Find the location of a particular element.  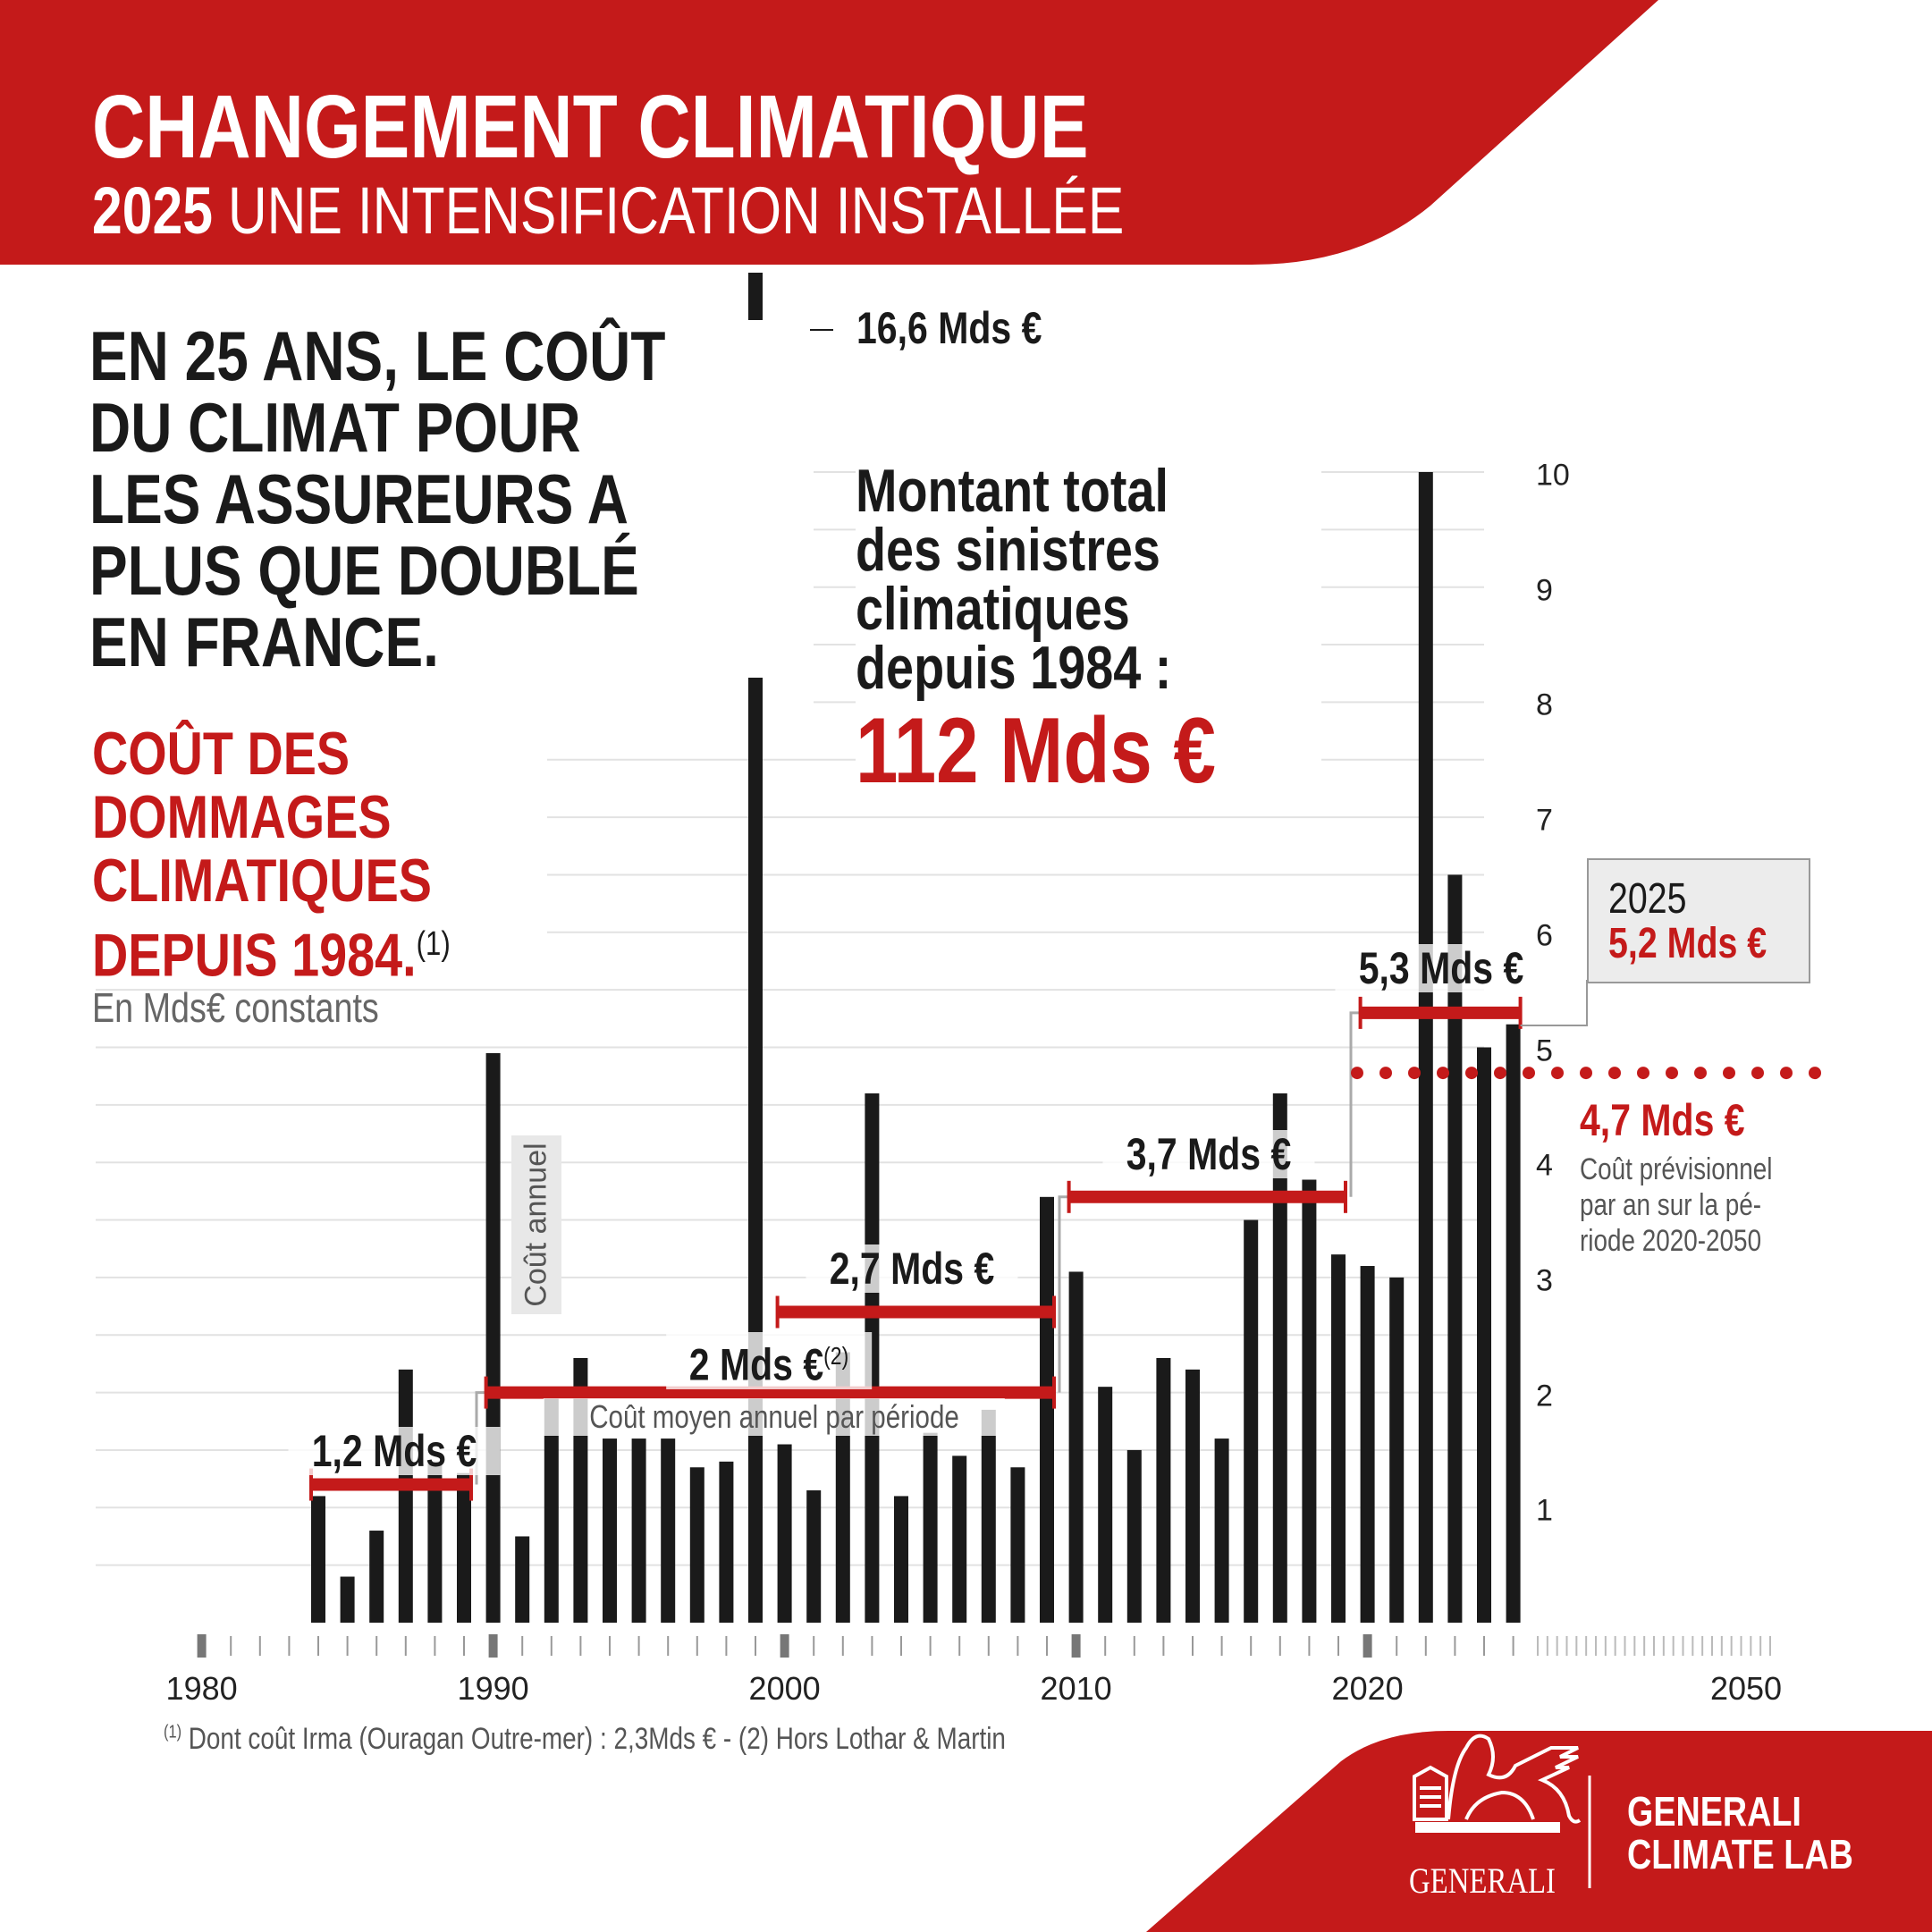

bar-1986 is located at coordinates (376, 1577).